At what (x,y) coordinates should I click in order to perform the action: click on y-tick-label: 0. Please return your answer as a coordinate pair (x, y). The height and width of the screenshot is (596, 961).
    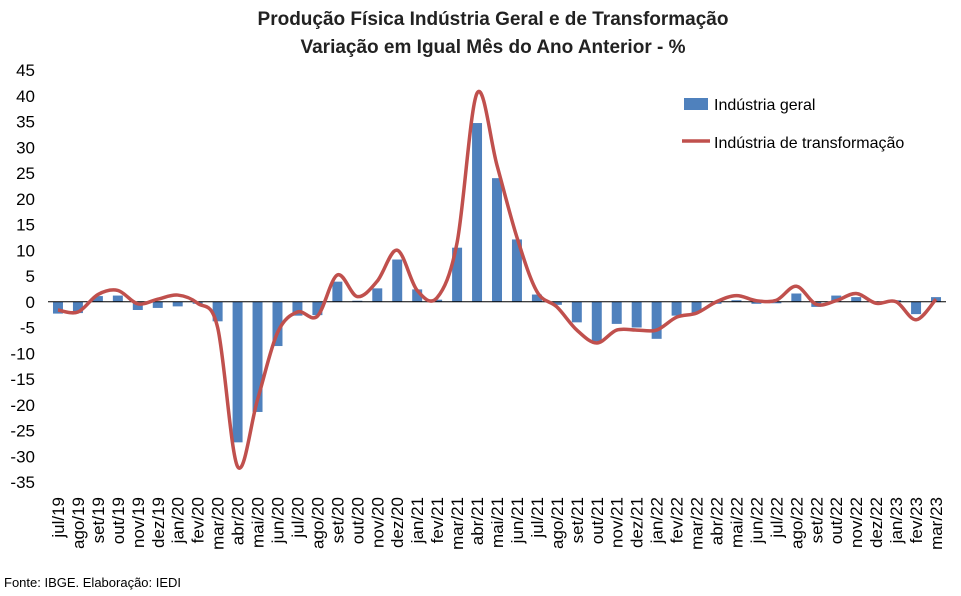
    Looking at the image, I should click on (30, 302).